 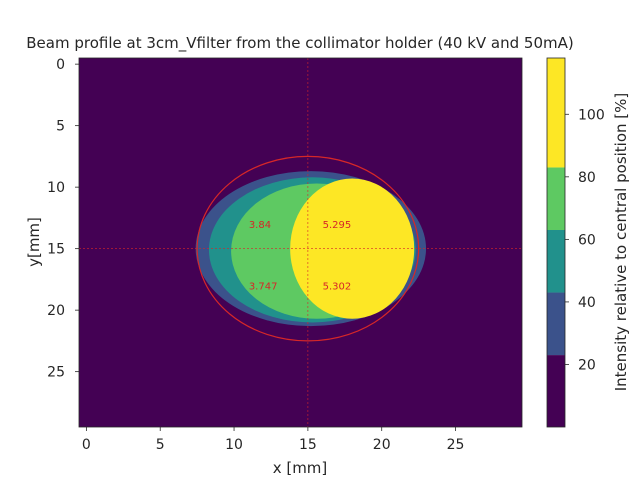 I want to click on colorbar-ticks: 20 40 60 80 100, so click(x=585, y=240).